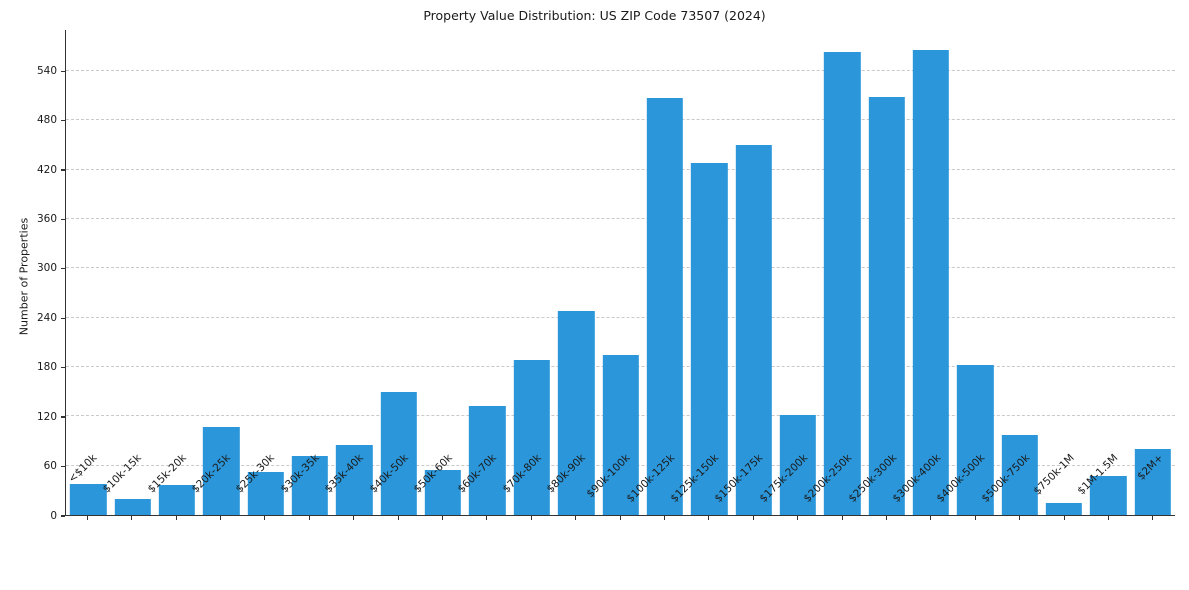 The image size is (1189, 590). Describe the element at coordinates (576, 413) in the screenshot. I see `bar-$80k-90k` at that location.